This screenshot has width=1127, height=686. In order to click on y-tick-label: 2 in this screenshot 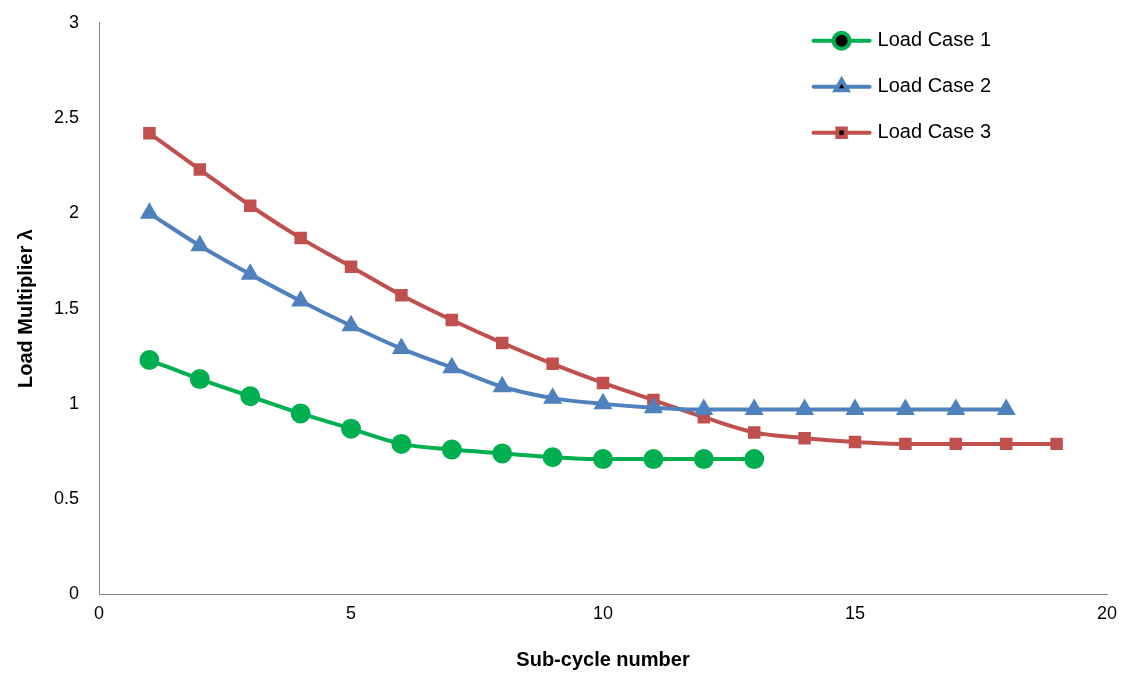, I will do `click(74, 212)`.